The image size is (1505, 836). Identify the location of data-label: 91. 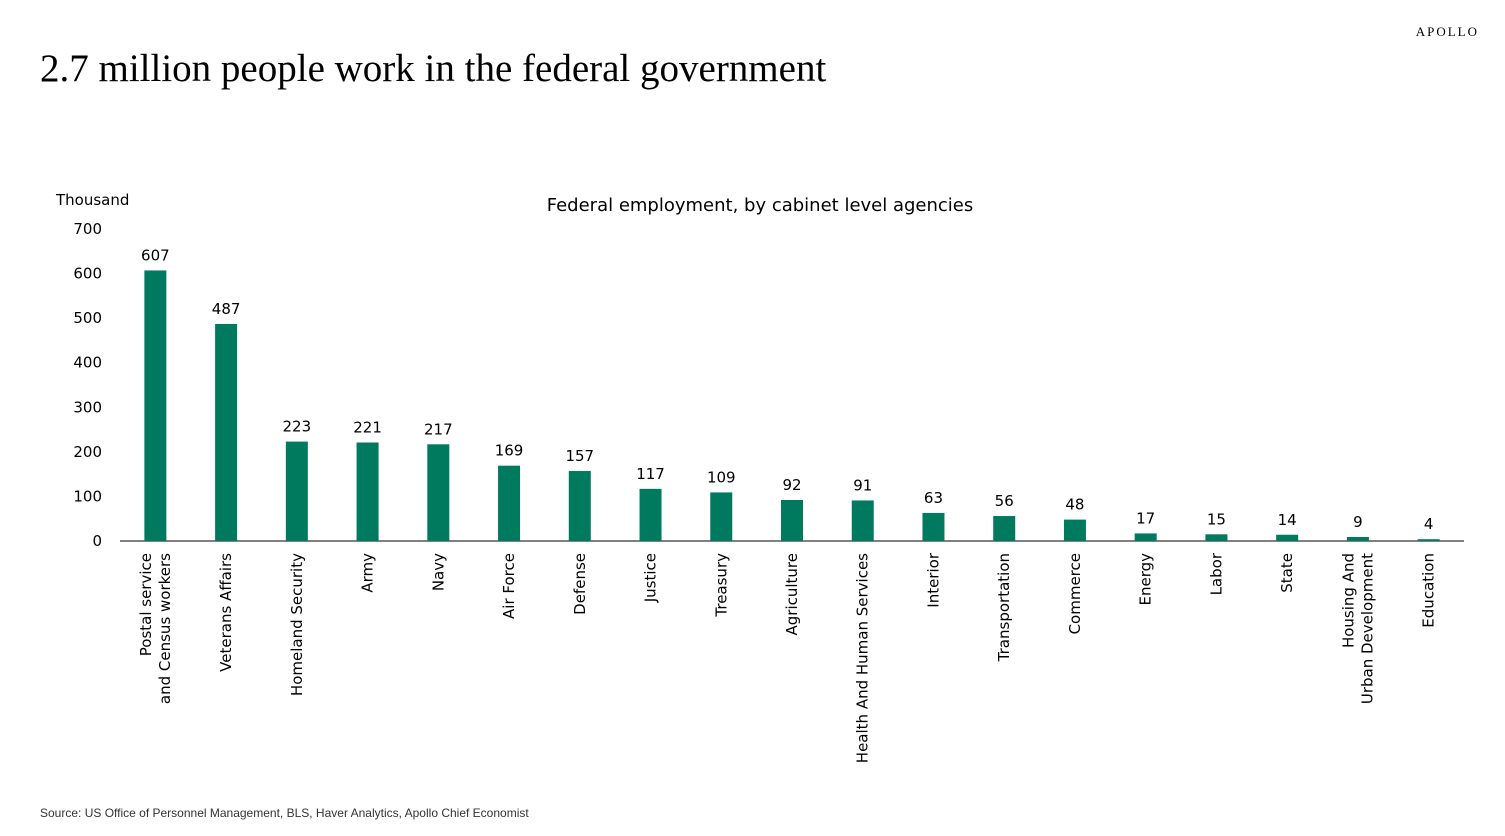
(862, 485).